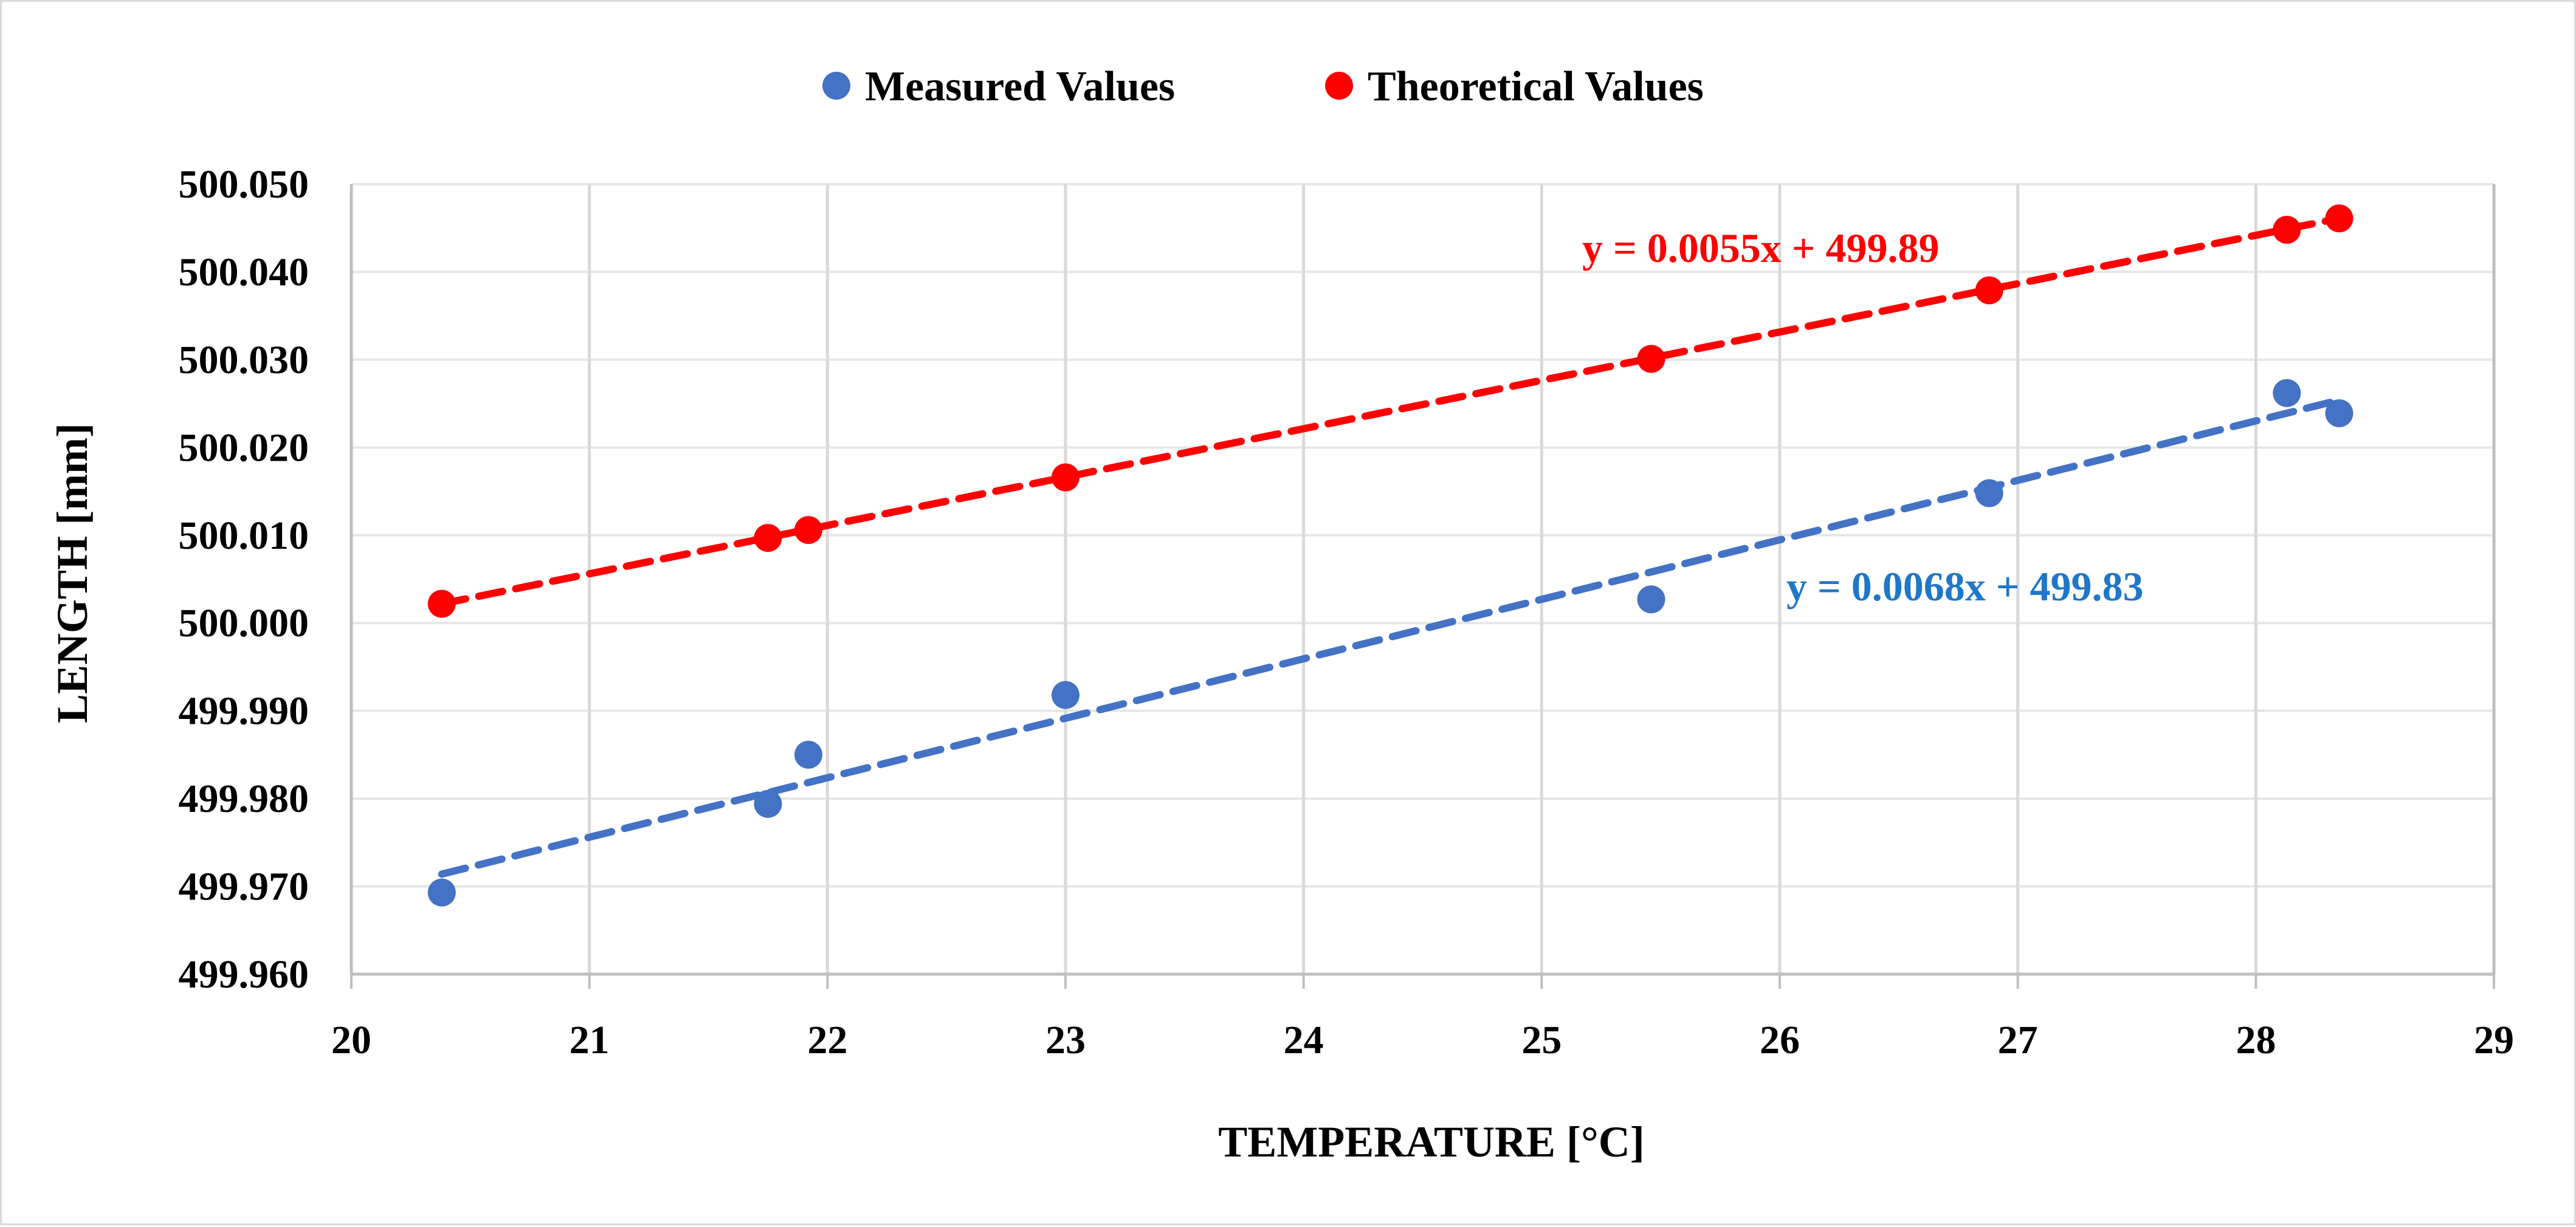 This screenshot has height=1227, width=2576. I want to click on x-tick-label: 28, so click(2256, 1040).